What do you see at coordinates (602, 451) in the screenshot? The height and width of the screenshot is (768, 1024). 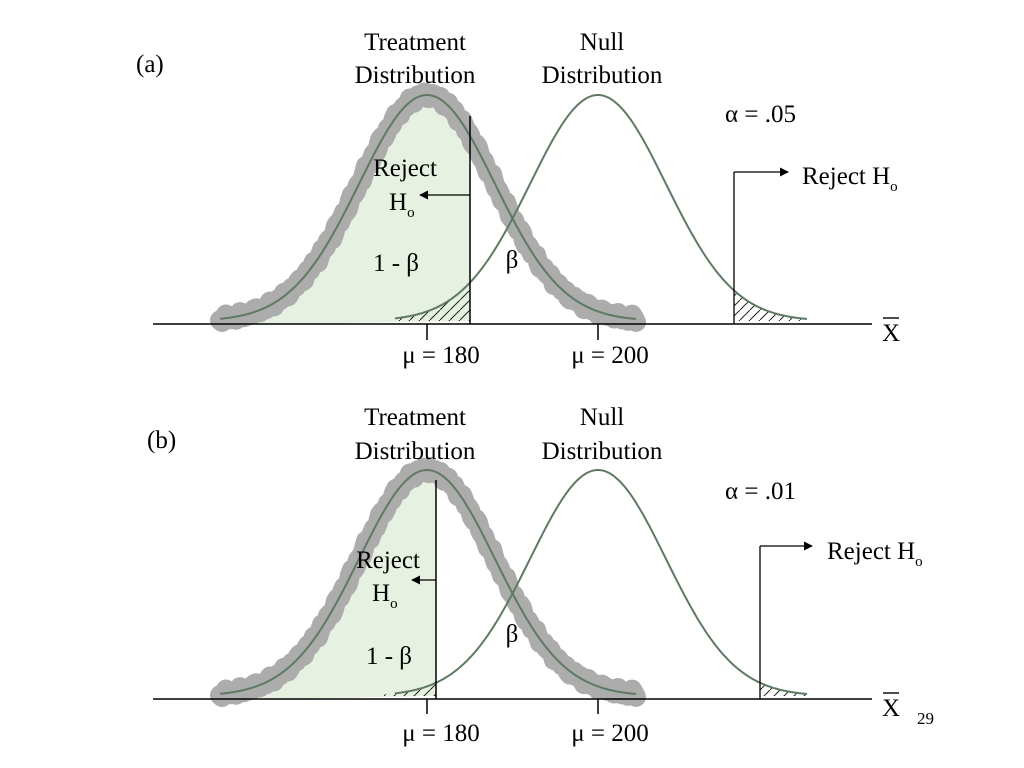 I see `panel-b-null-title-2: Distribution` at bounding box center [602, 451].